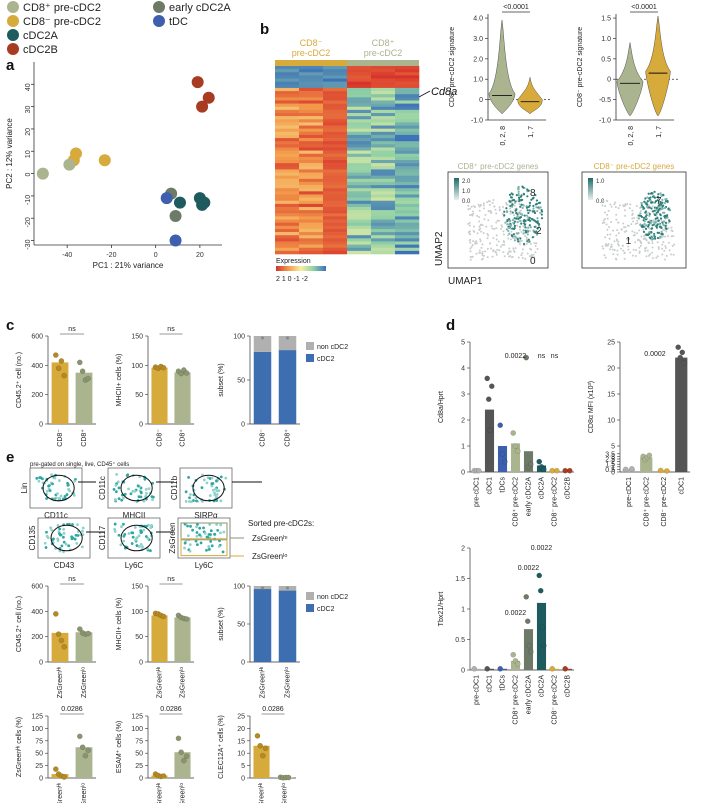  What do you see at coordinates (477, 690) in the screenshot?
I see `bar-category-label: pre-cDC1` at bounding box center [477, 690].